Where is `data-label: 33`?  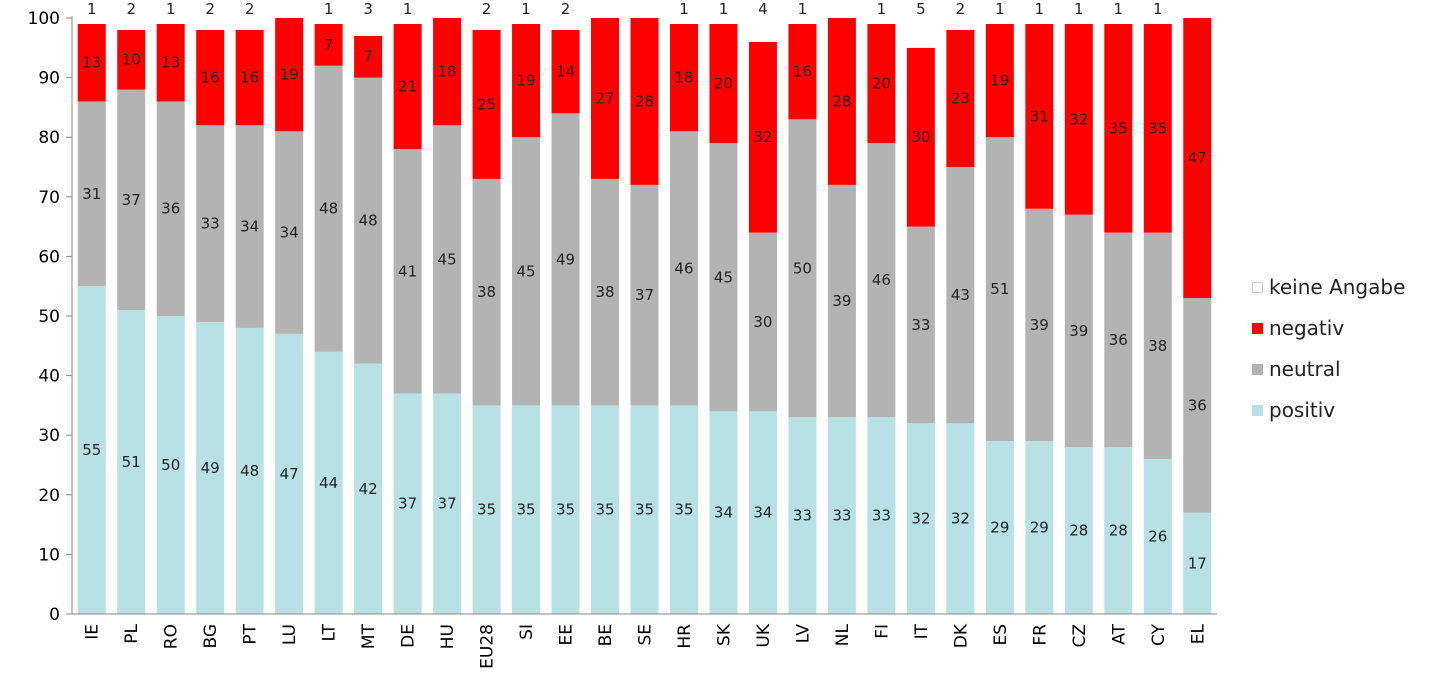
data-label: 33 is located at coordinates (920, 325).